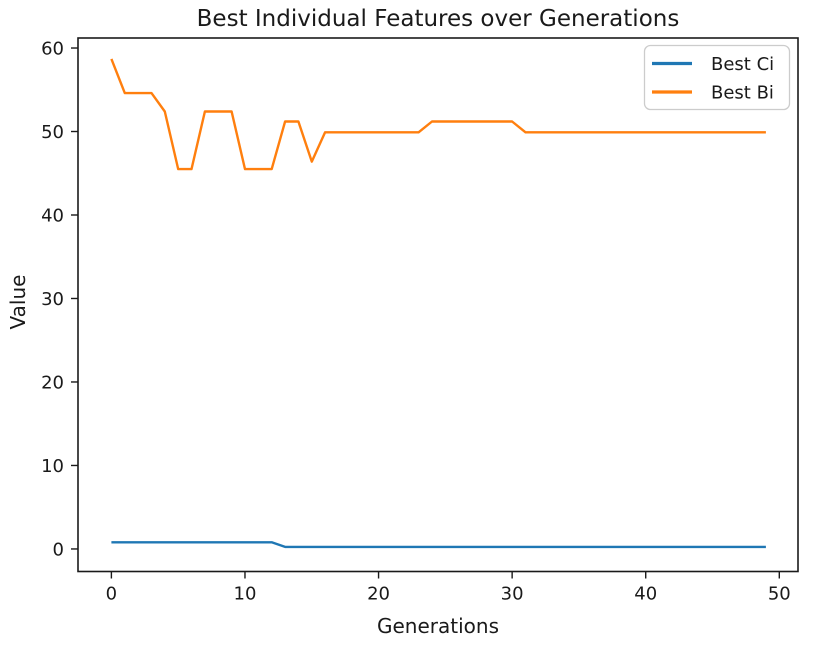 This screenshot has height=648, width=813. Describe the element at coordinates (378, 594) in the screenshot. I see `x-tick-label: 20` at that location.